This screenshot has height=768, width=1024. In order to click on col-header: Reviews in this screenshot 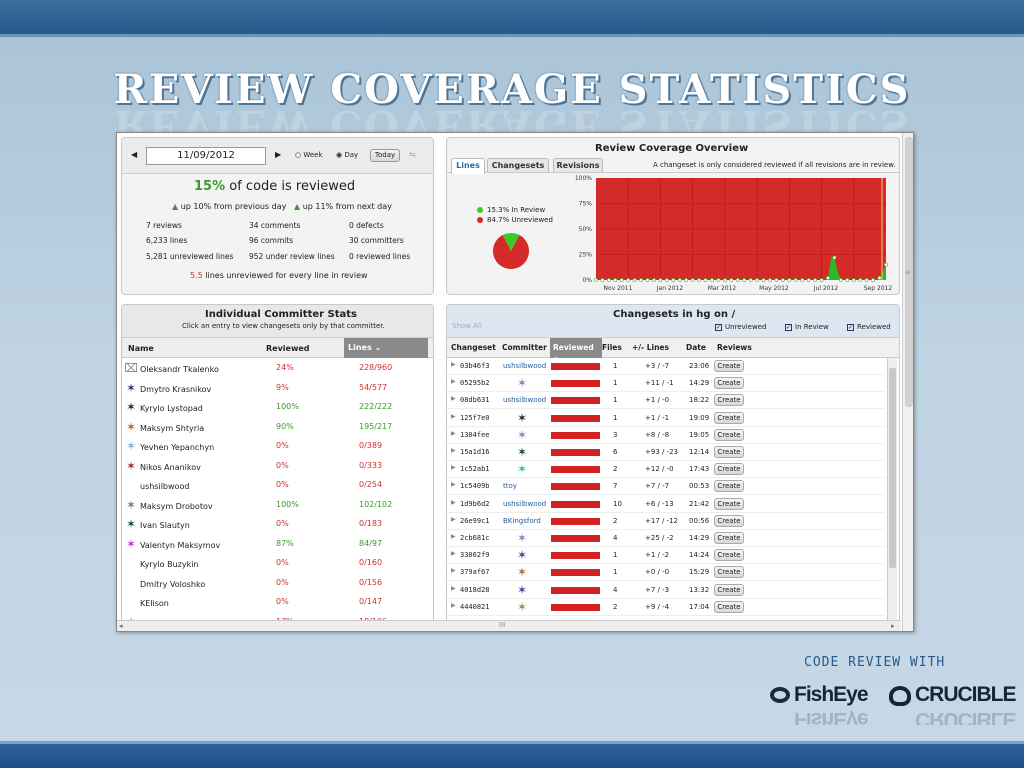, I will do `click(734, 347)`.